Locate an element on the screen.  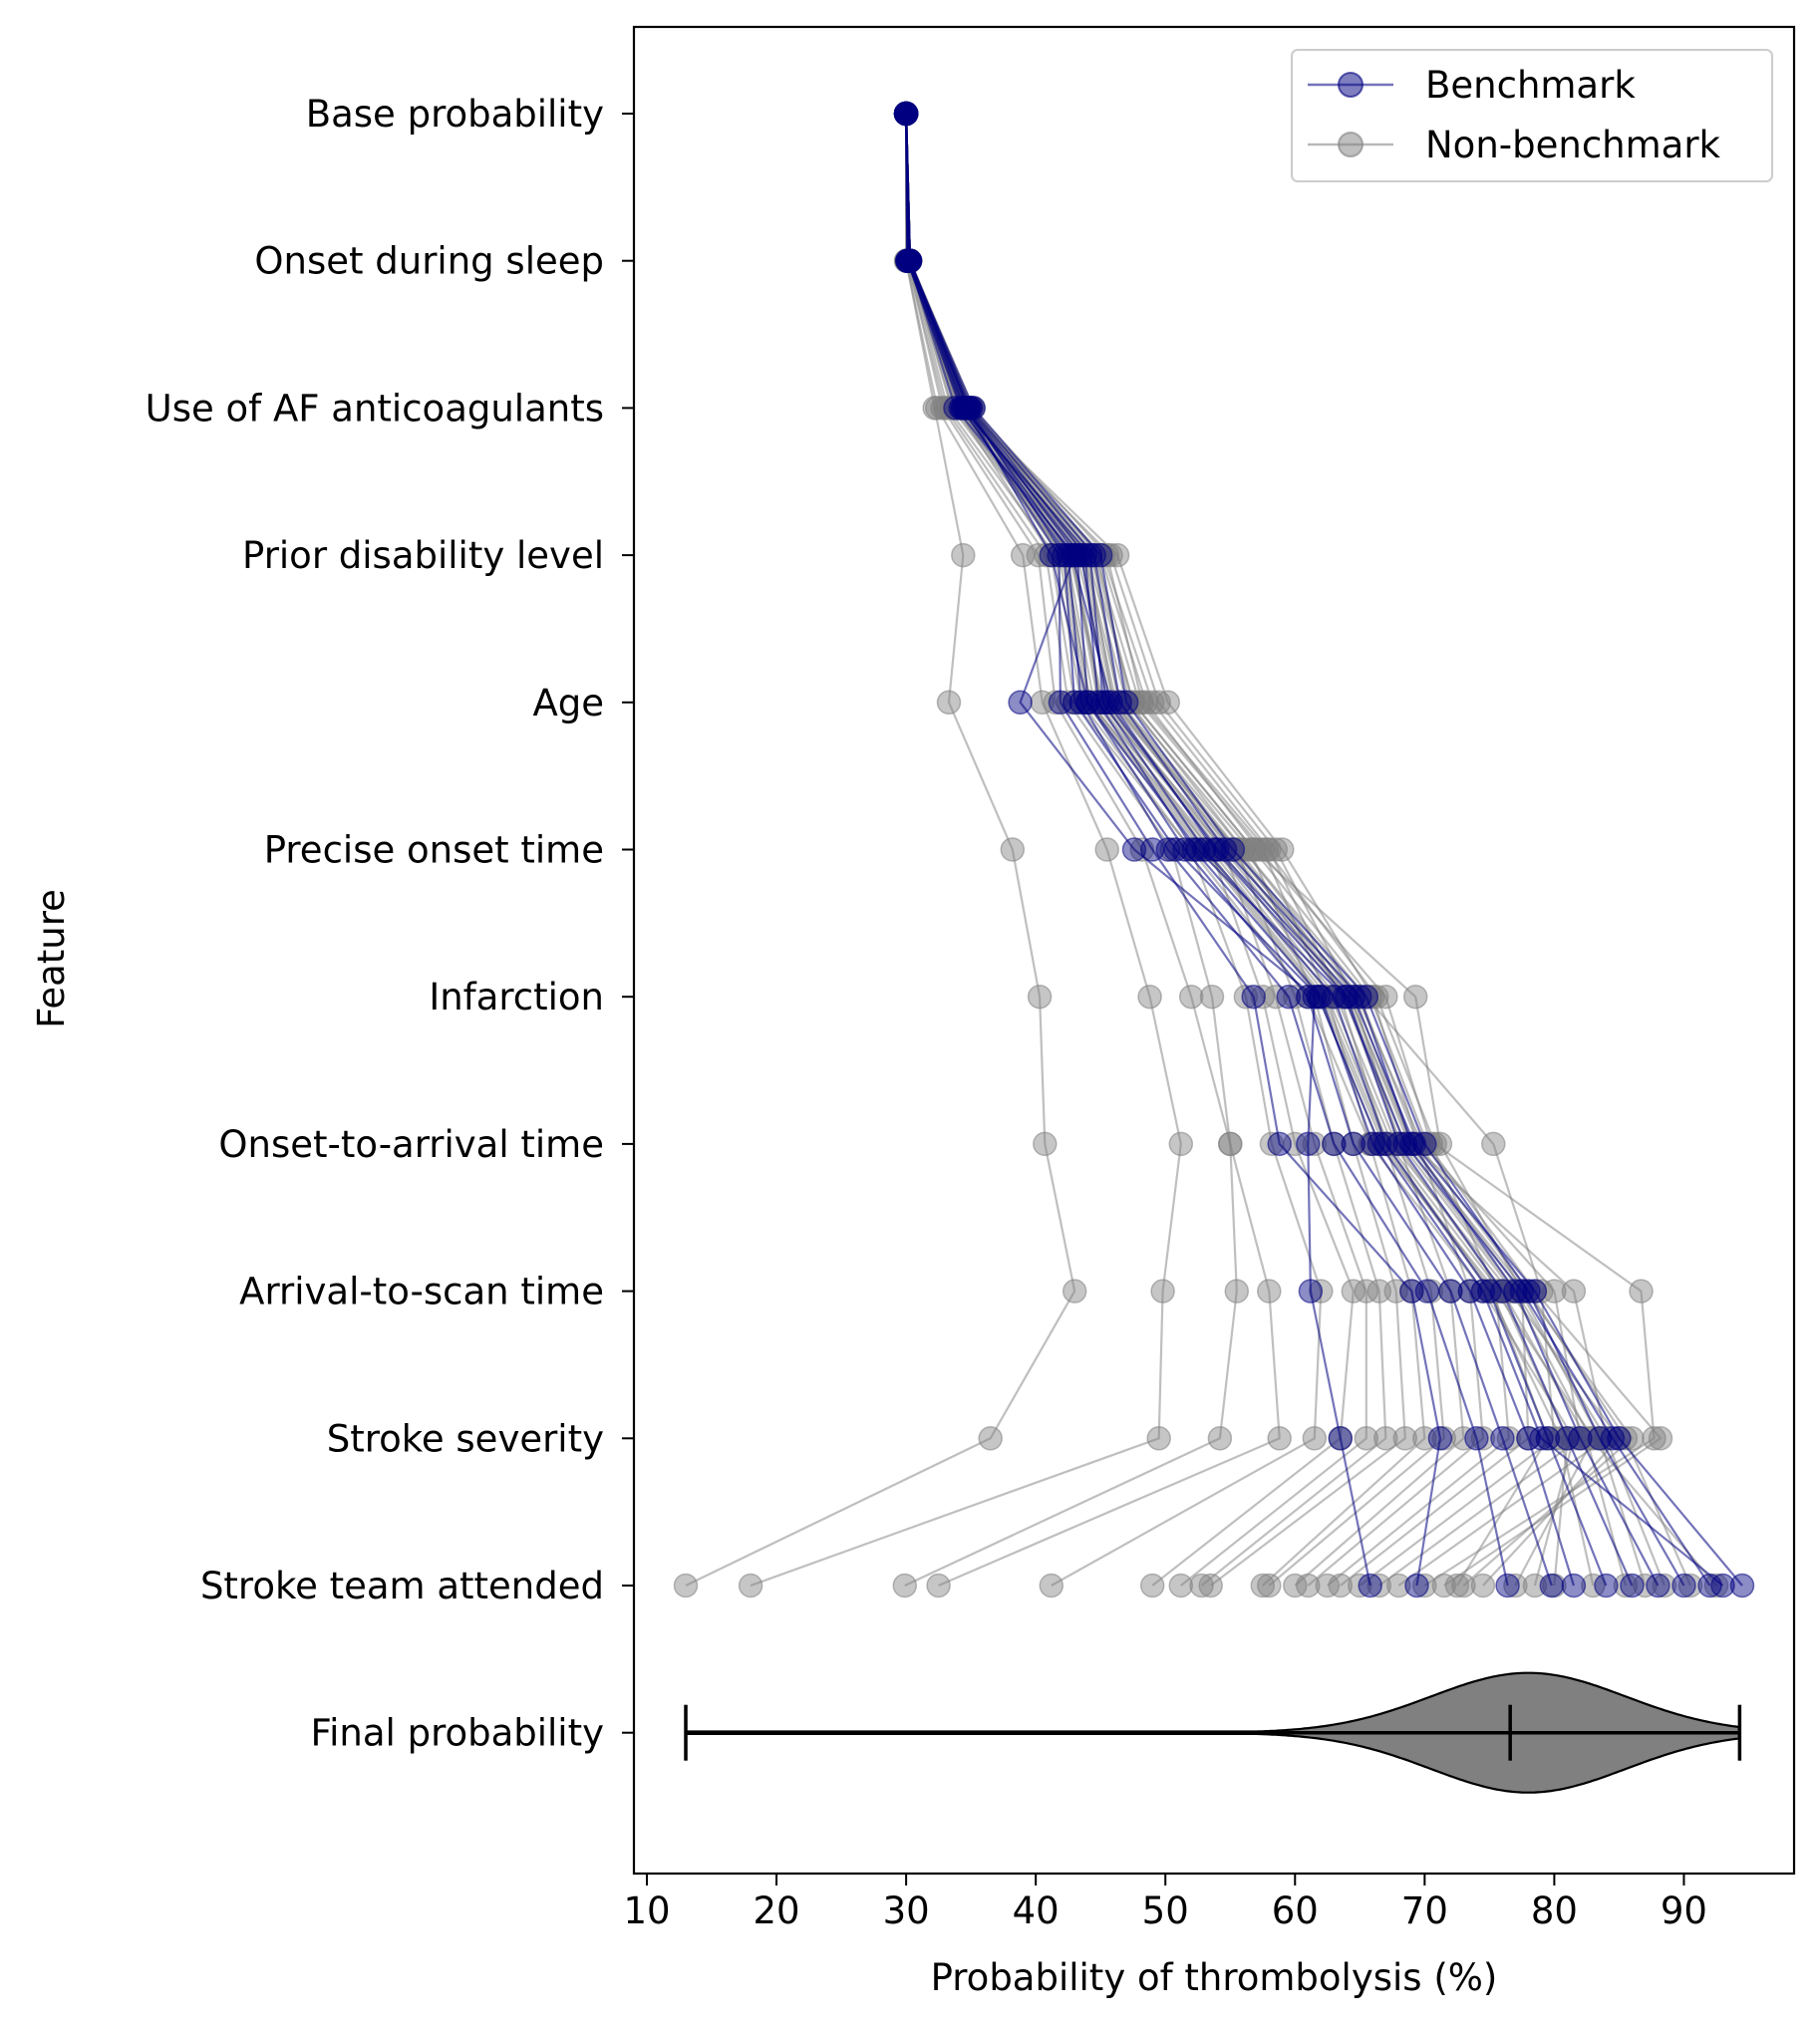
series-line-non-benchmark is located at coordinates (1071, 850).